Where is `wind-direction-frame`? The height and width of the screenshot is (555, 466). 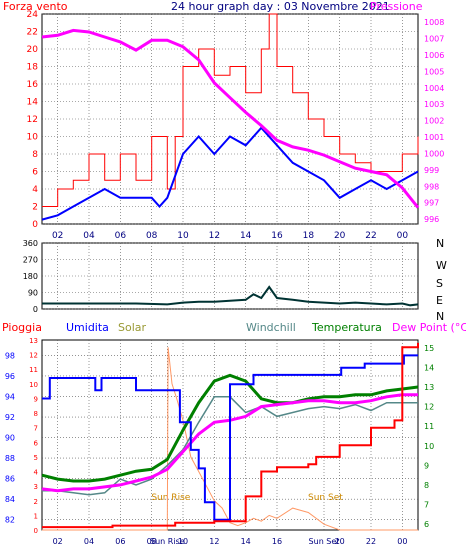
wind-direction-frame is located at coordinates (230, 276).